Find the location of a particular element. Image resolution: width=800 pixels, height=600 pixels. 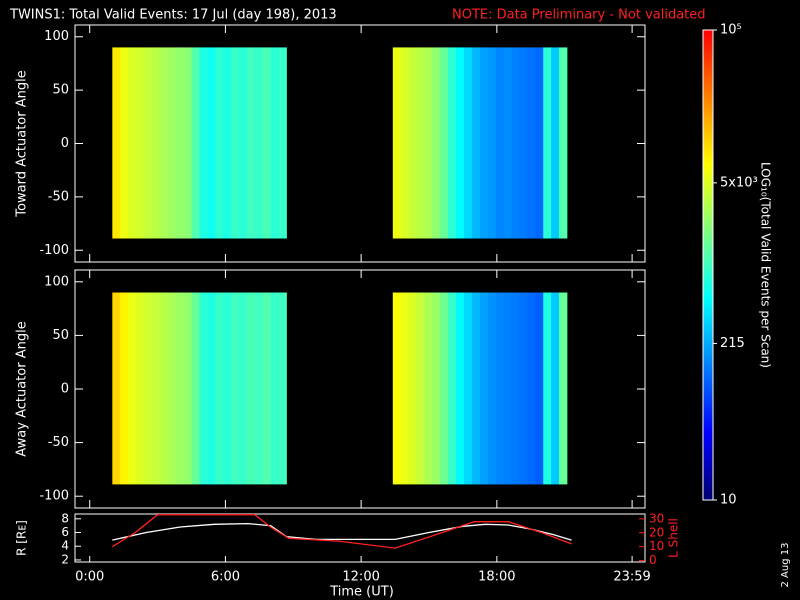

colorbar-tick-label: 10⁵ is located at coordinates (731, 30).